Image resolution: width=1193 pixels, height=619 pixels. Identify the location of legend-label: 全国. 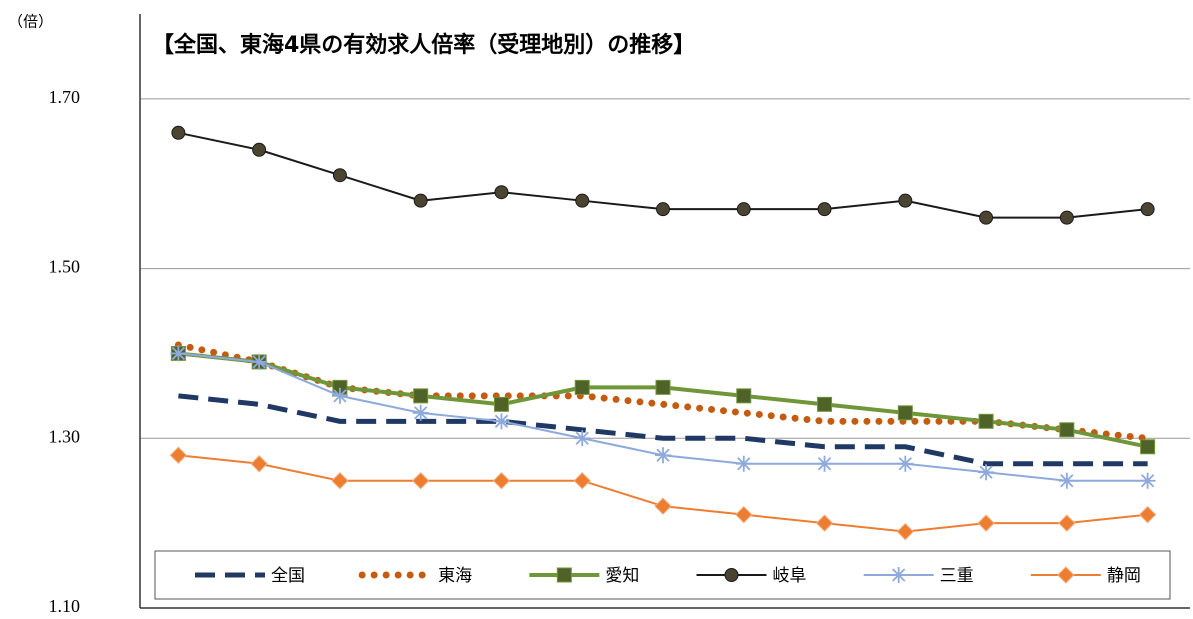
(288, 576).